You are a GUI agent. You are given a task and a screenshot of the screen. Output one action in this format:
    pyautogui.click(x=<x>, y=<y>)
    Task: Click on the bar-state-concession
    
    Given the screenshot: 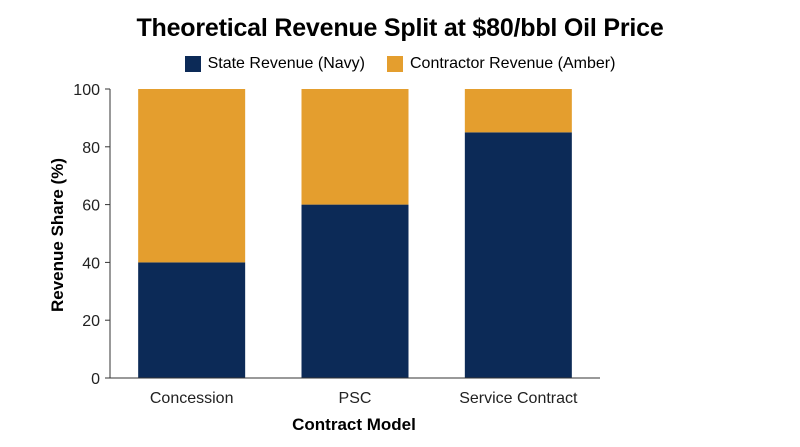 What is the action you would take?
    pyautogui.click(x=192, y=320)
    